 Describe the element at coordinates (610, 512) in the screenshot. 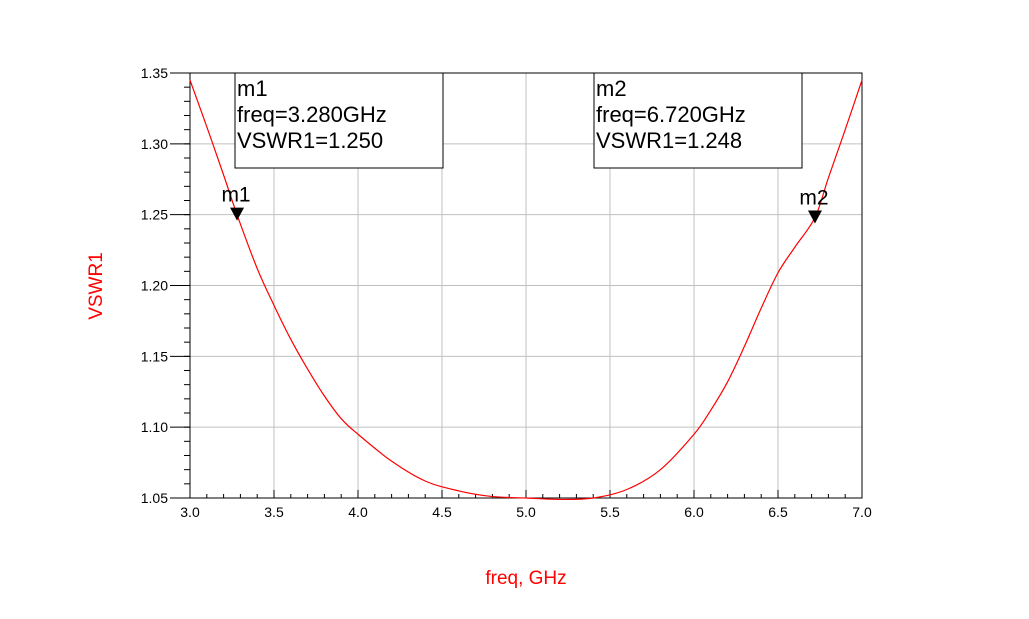

I see `x-tick-label: 5.5` at that location.